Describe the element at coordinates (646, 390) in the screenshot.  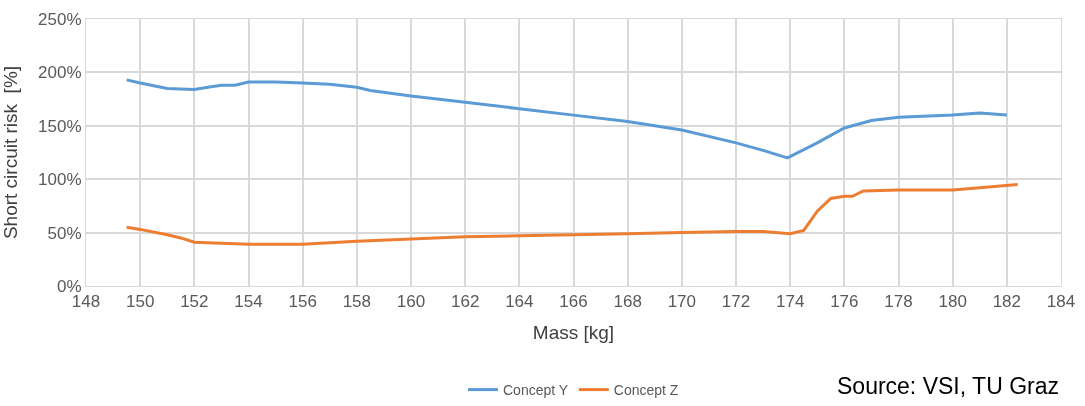
I see `legend-label: Concept Z` at that location.